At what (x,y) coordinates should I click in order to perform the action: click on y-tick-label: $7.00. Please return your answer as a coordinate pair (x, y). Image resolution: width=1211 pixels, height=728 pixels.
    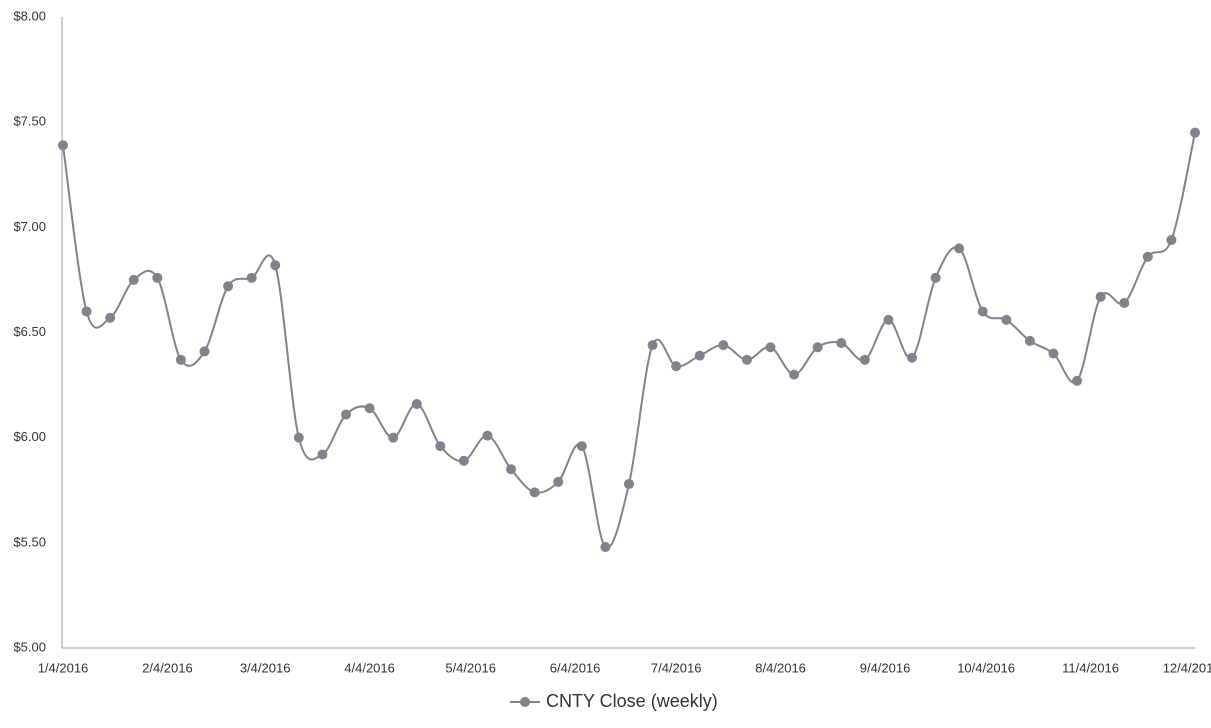
    Looking at the image, I should click on (29, 226).